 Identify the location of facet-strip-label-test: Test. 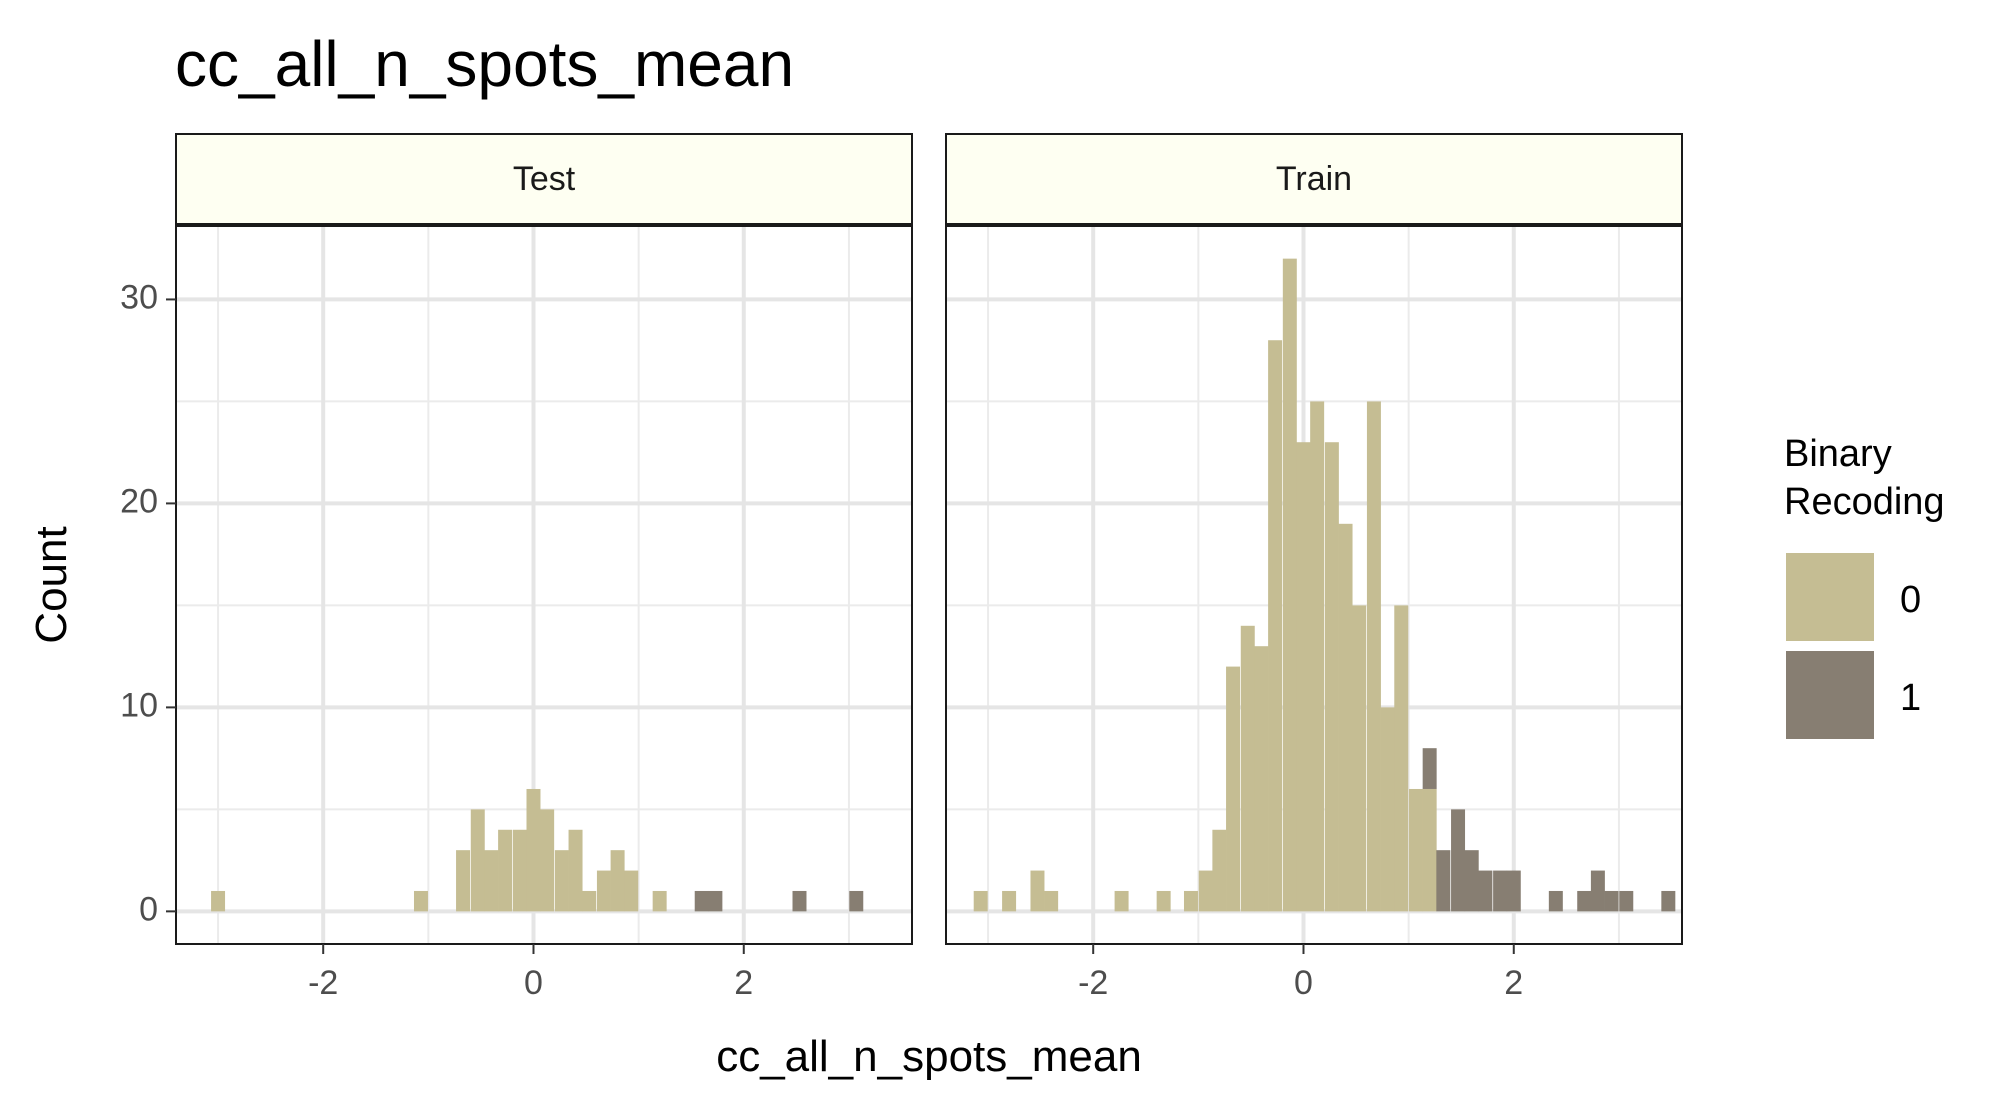
(544, 179).